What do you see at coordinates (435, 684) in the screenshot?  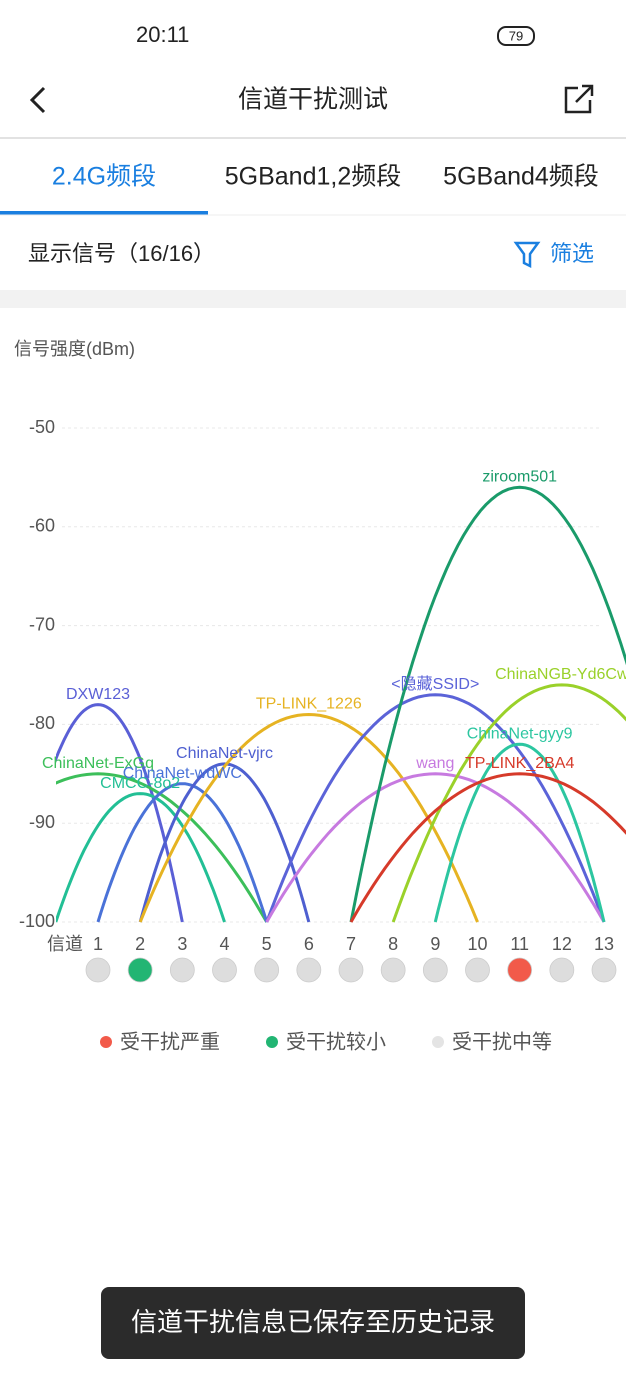 I see `network-label: <隐藏SSID>` at bounding box center [435, 684].